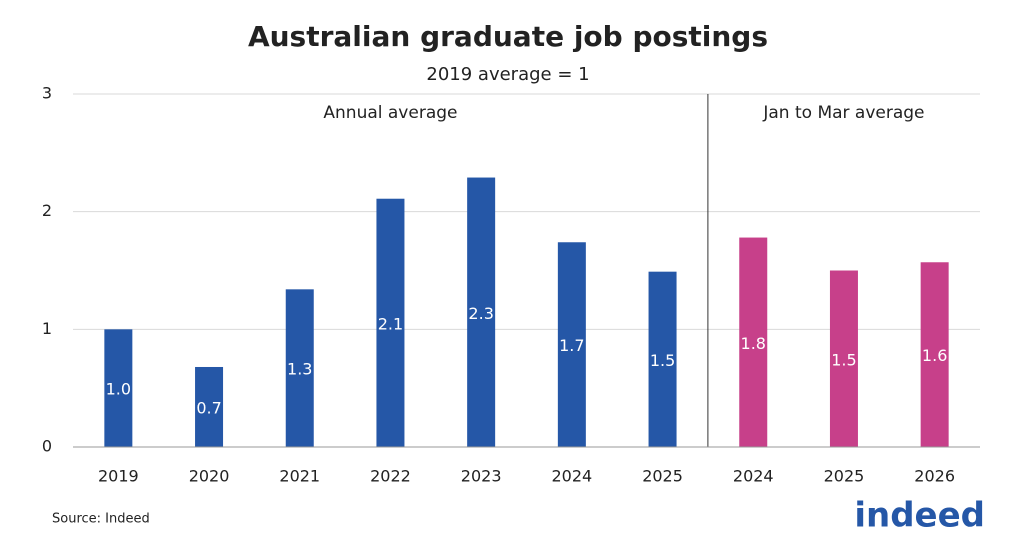  I want to click on value-label: 0.7, so click(208, 407).